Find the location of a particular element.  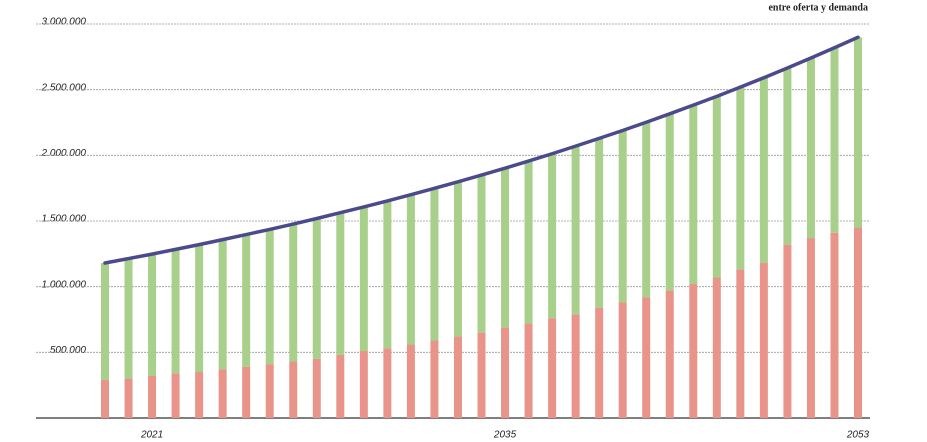

y-tick-label: 2.000.000 is located at coordinates (64, 153).